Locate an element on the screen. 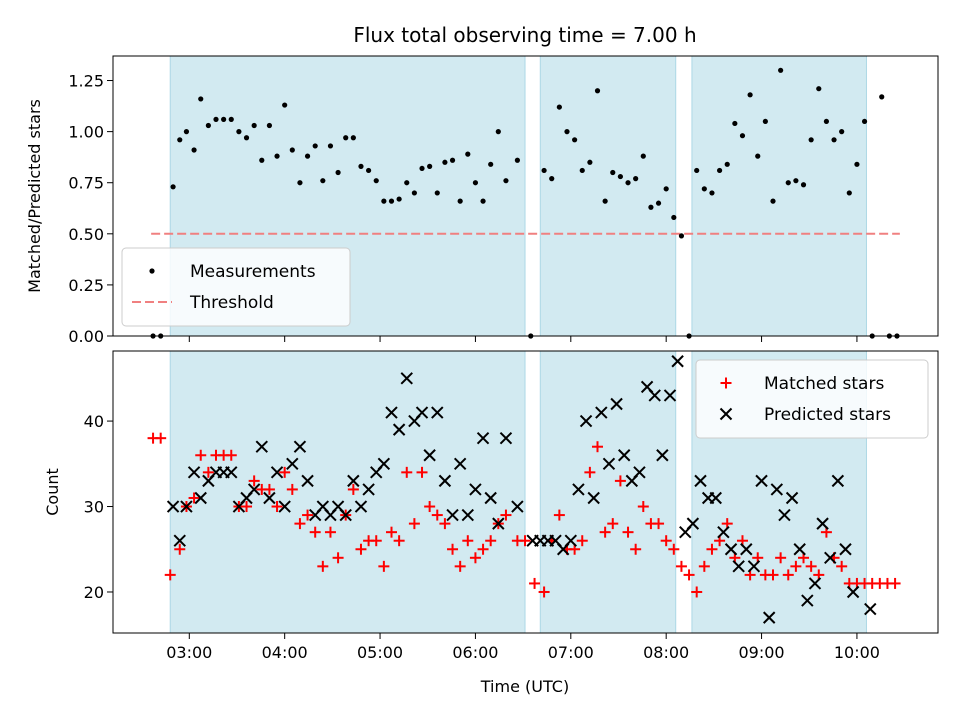  legend-marker is located at coordinates (152, 271).